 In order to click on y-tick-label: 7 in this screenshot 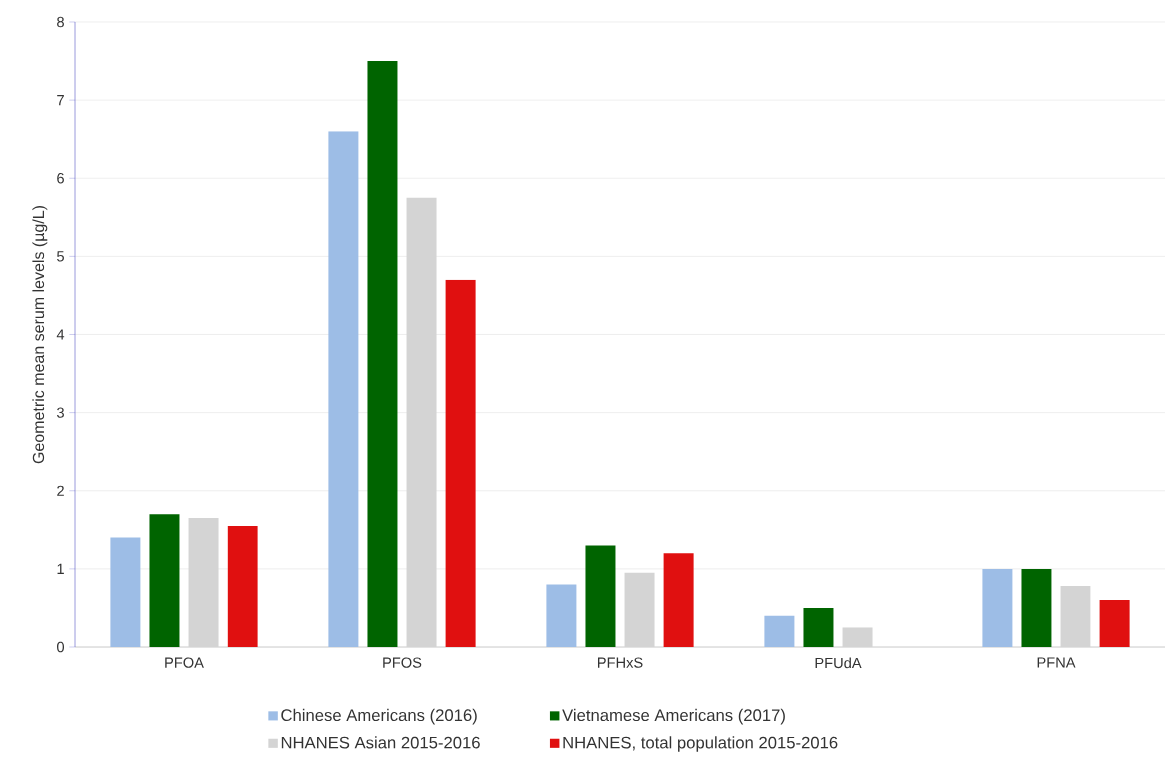, I will do `click(60, 100)`.